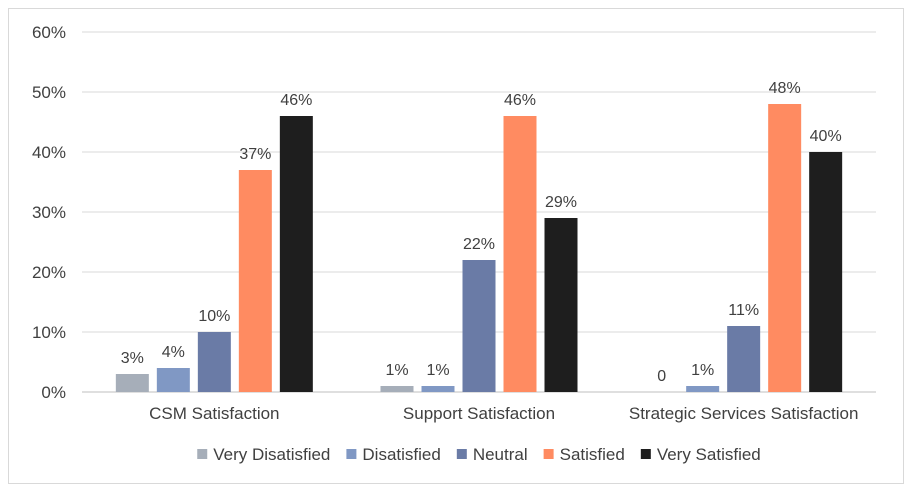  Describe the element at coordinates (49, 32) in the screenshot. I see `y-tick-label: 60%` at that location.